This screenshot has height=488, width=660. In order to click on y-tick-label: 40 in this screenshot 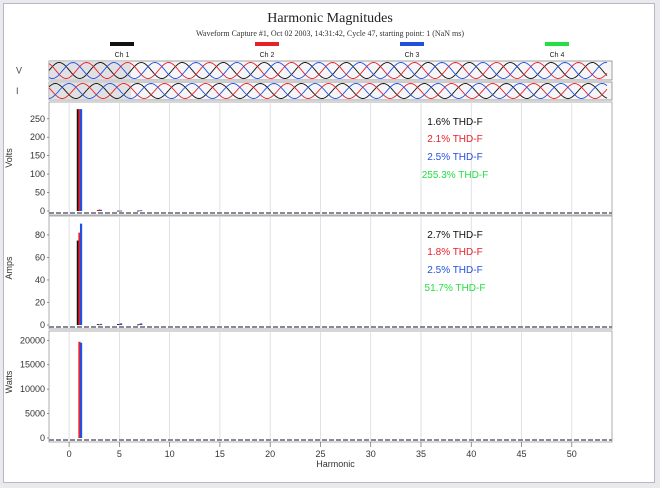, I will do `click(40, 280)`.